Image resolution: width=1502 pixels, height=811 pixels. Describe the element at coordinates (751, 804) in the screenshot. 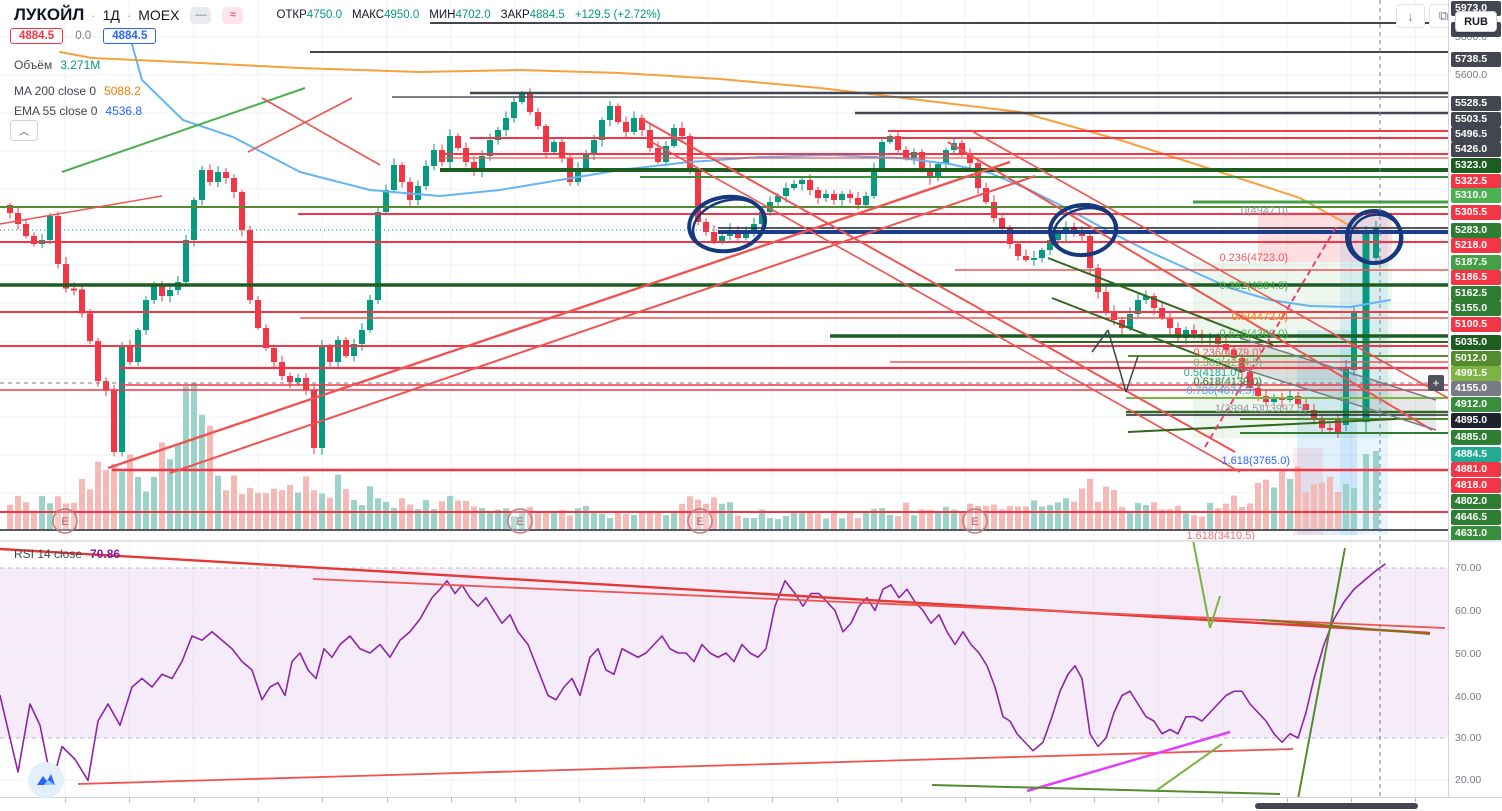

I see `time-axis` at that location.